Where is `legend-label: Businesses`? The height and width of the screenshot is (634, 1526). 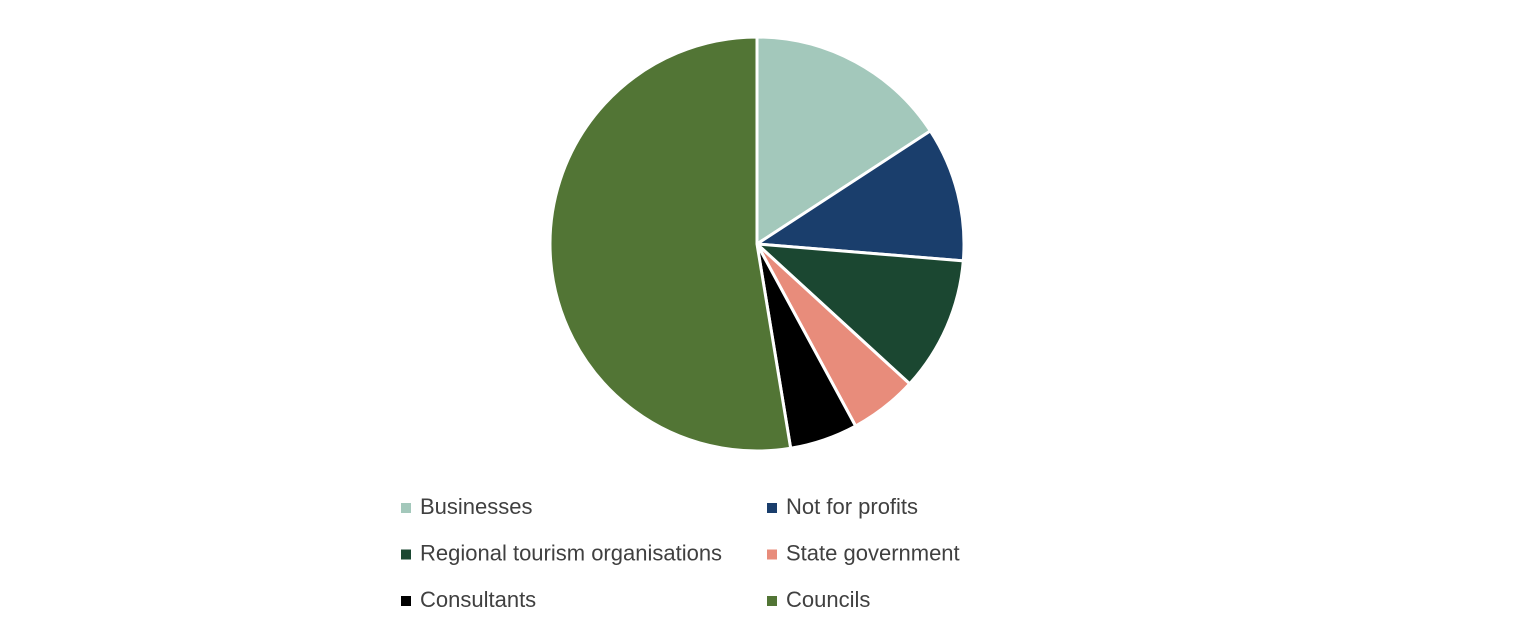 legend-label: Businesses is located at coordinates (476, 506).